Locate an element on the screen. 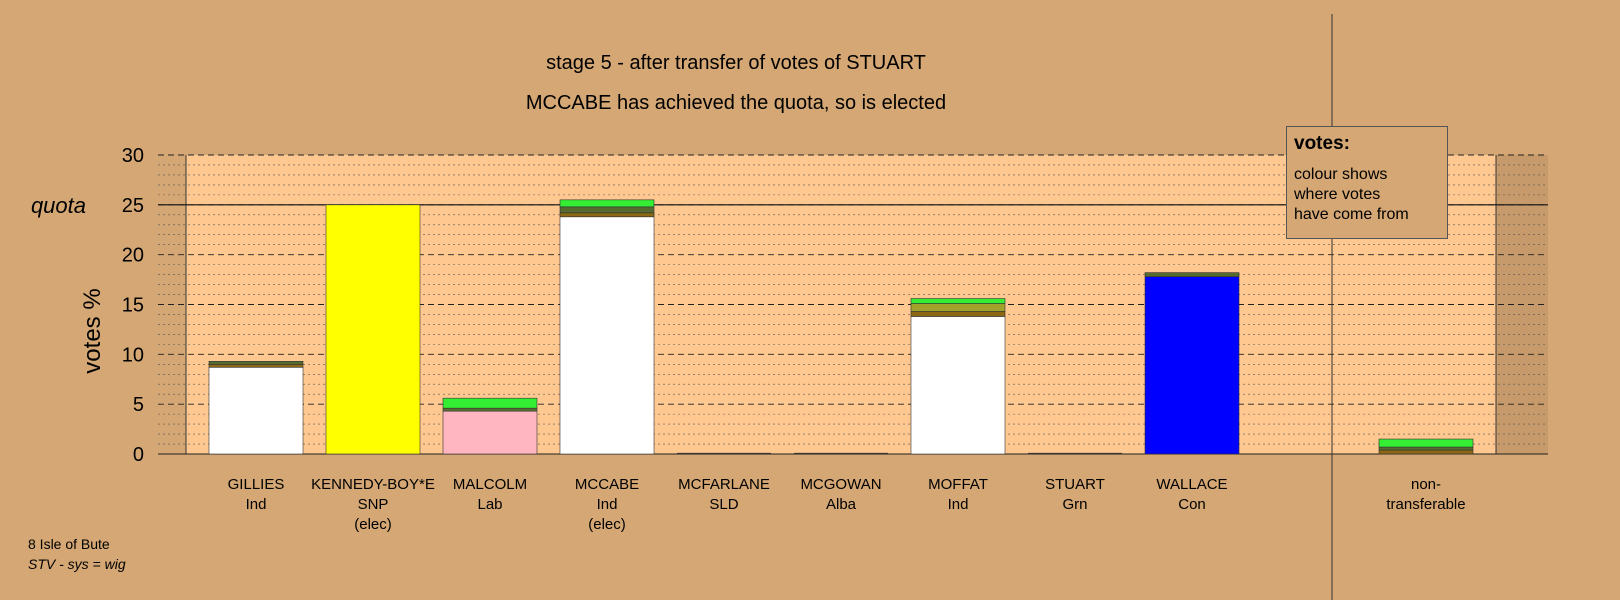  y-tick-label: 15 is located at coordinates (133, 306).